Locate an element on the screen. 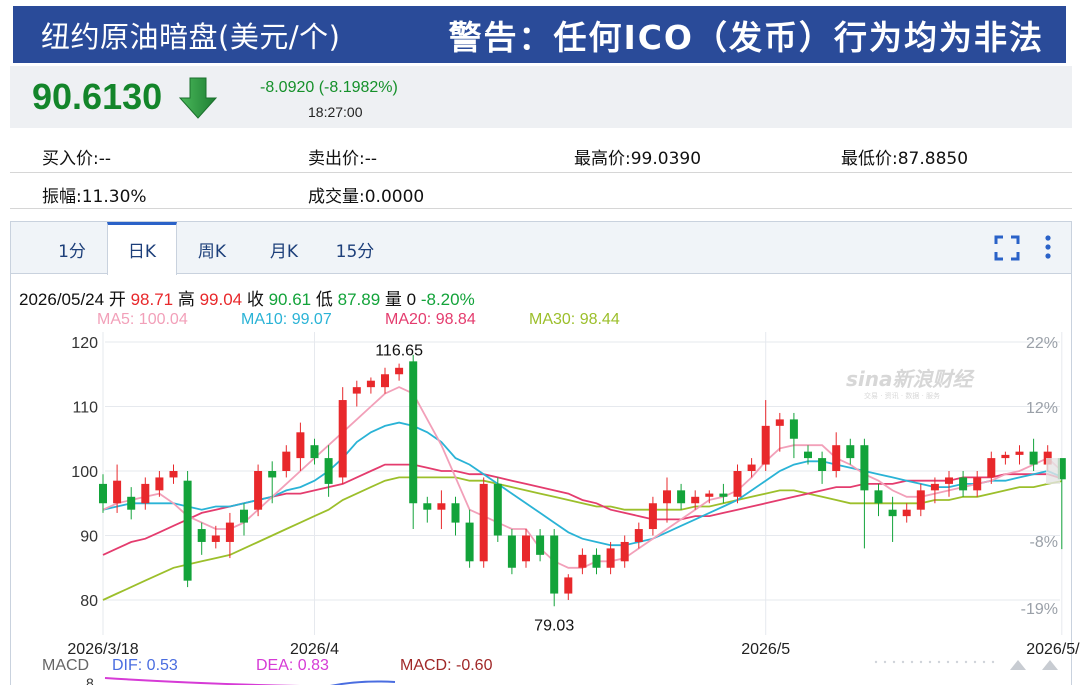  dea-line is located at coordinates (202, 681).